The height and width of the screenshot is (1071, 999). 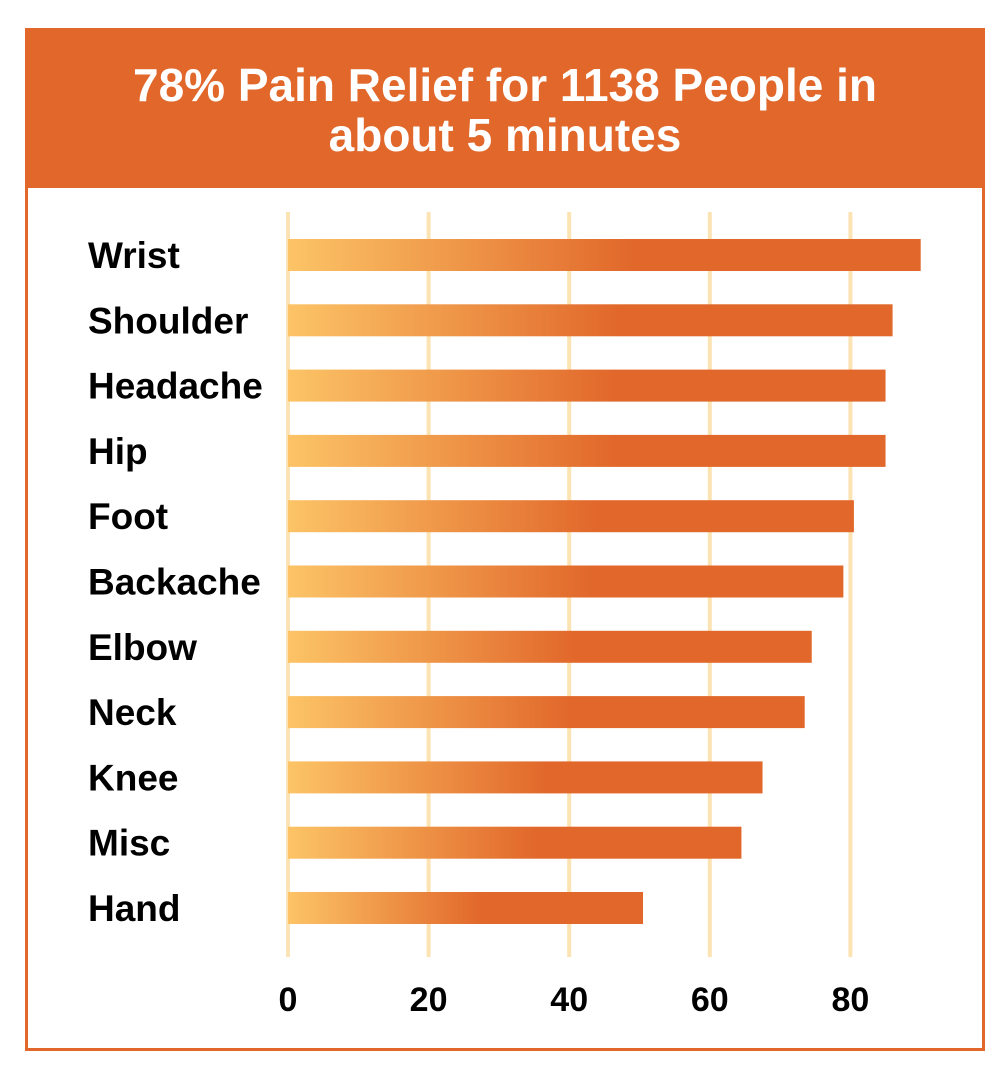 What do you see at coordinates (118, 451) in the screenshot?
I see `category-label-hip: Hip` at bounding box center [118, 451].